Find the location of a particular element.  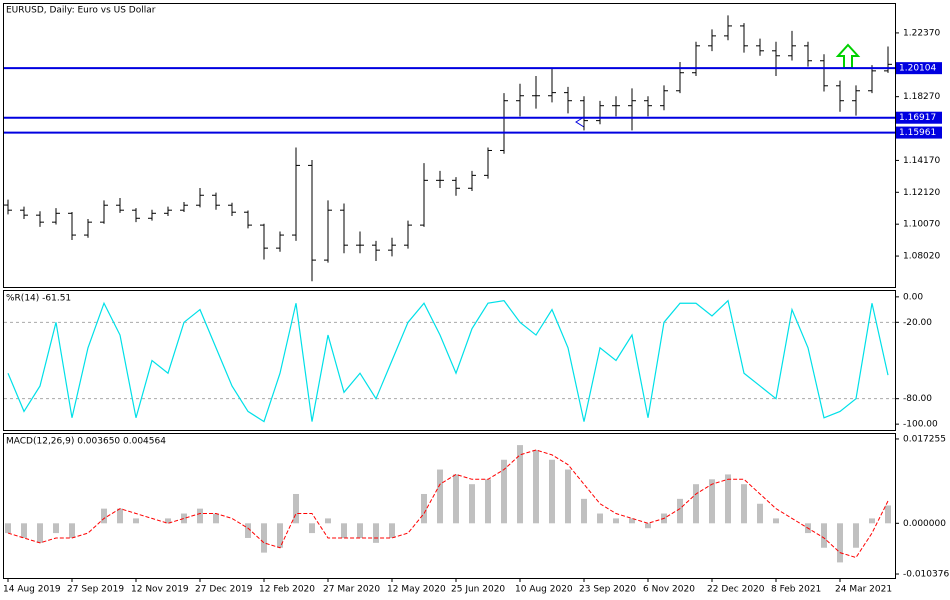

level-label: 1.15961 is located at coordinates (917, 133).